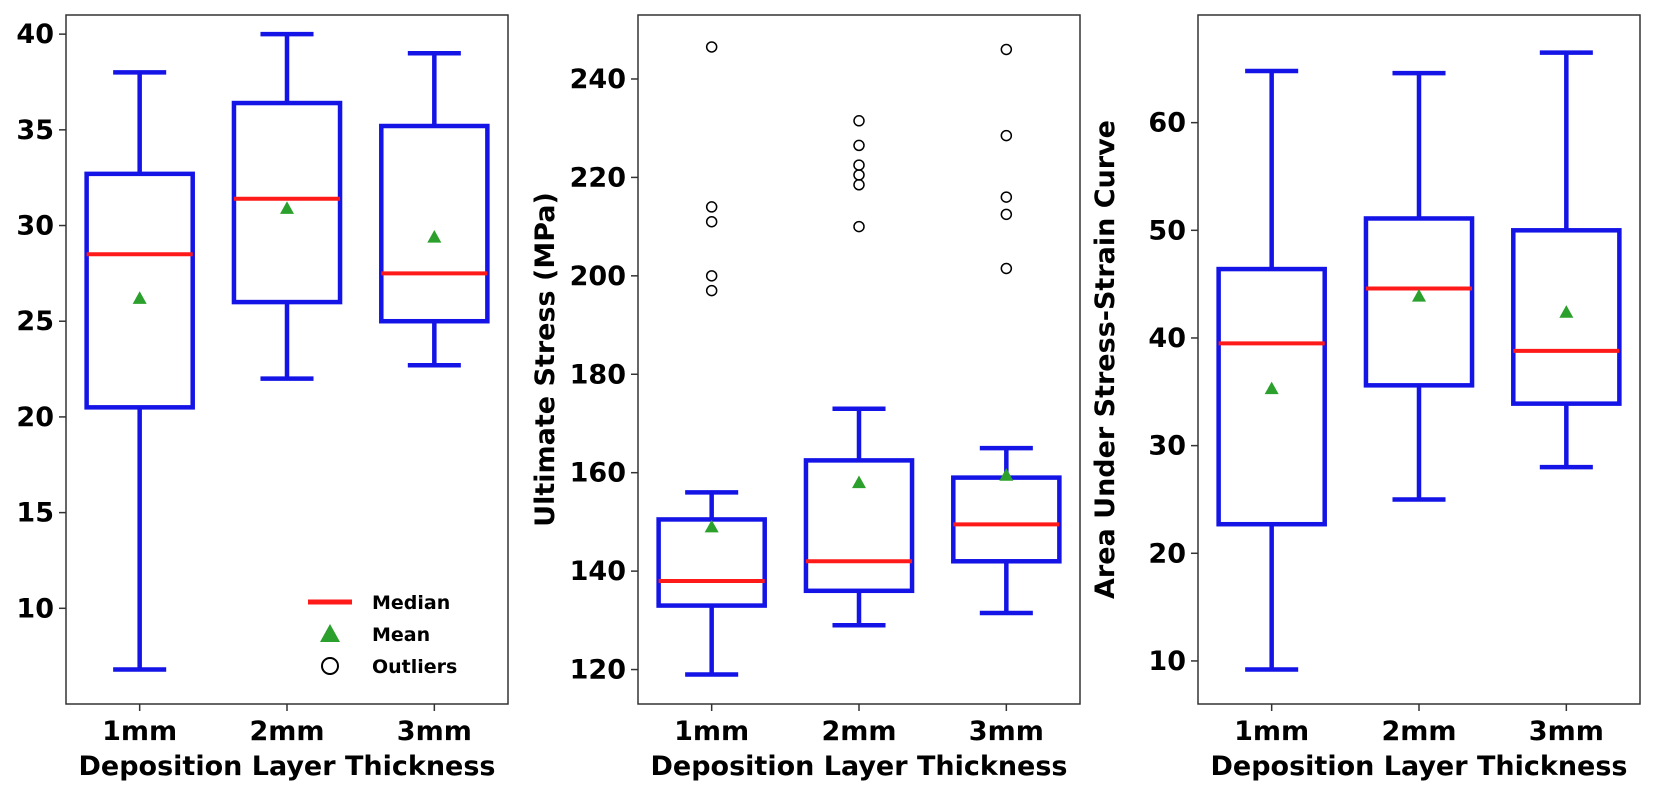 This screenshot has width=1654, height=792. I want to click on legend: Median Mean Outliers, so click(382, 635).